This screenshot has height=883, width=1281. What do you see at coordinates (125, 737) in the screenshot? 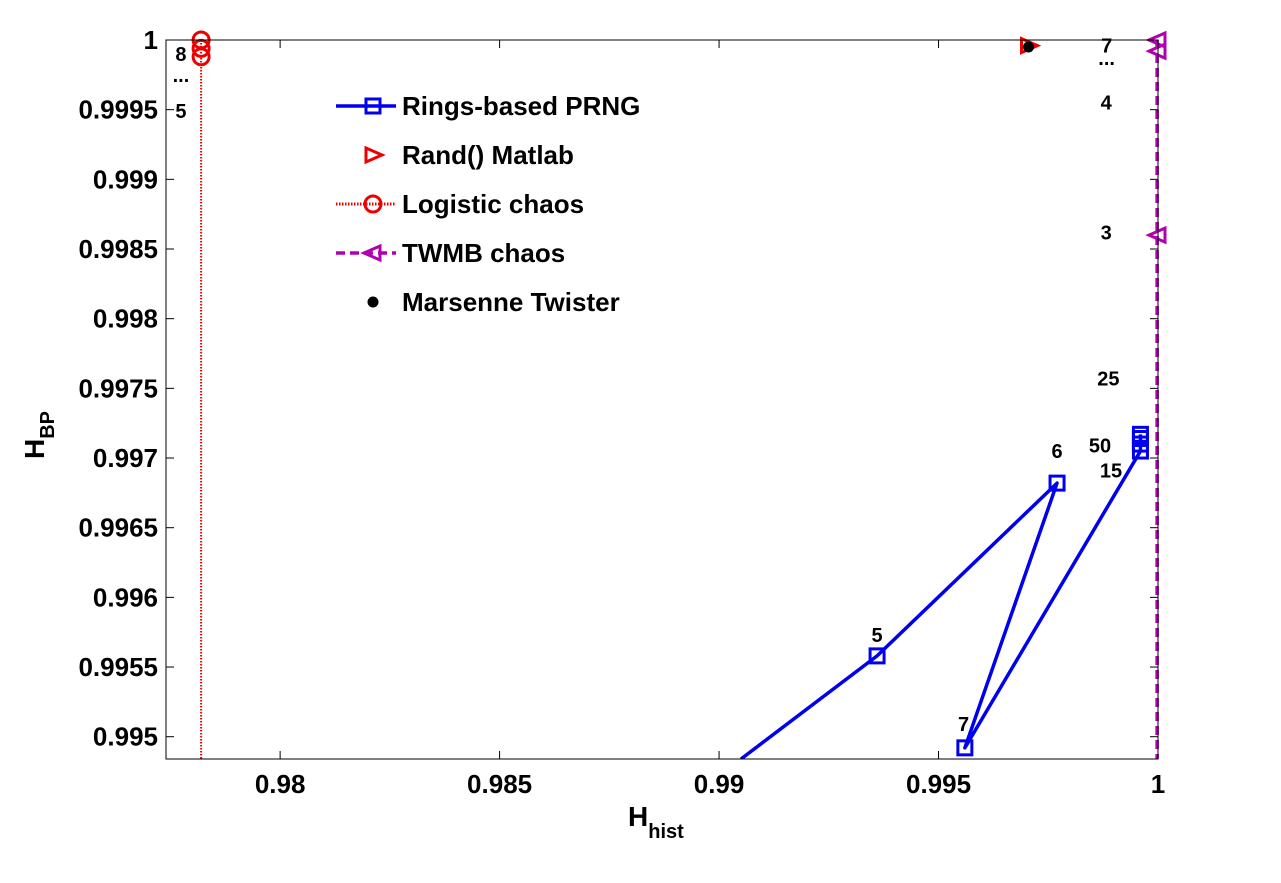
I see `y-tick-label: 0.995` at bounding box center [125, 737].